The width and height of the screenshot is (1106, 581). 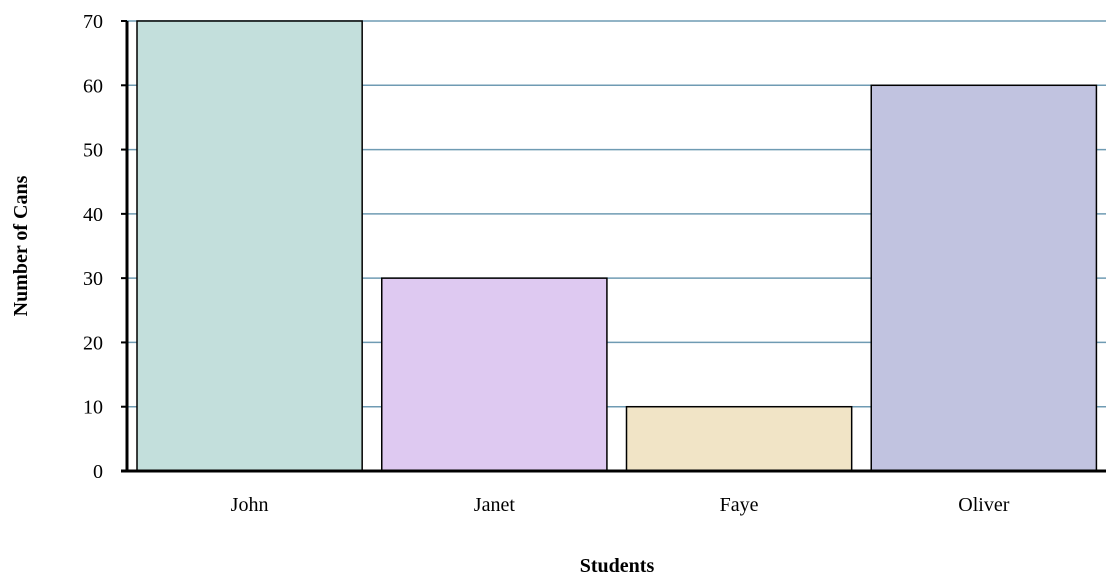 I want to click on y-tick-label: 20, so click(x=93, y=343).